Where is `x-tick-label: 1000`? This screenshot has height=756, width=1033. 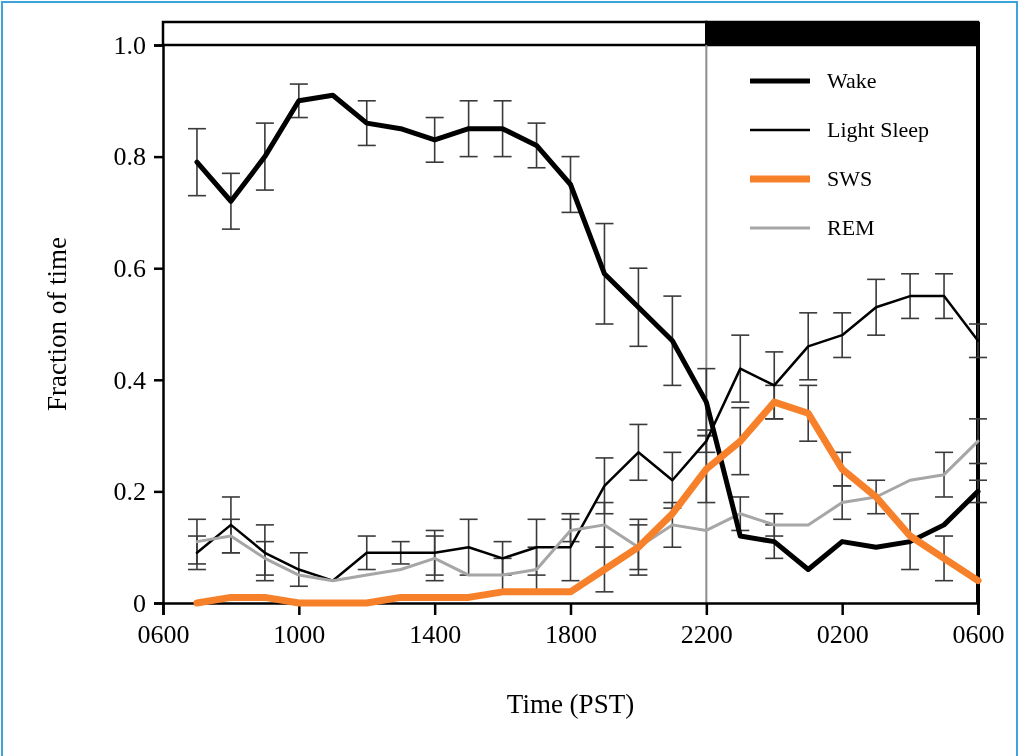
x-tick-label: 1000 is located at coordinates (299, 635).